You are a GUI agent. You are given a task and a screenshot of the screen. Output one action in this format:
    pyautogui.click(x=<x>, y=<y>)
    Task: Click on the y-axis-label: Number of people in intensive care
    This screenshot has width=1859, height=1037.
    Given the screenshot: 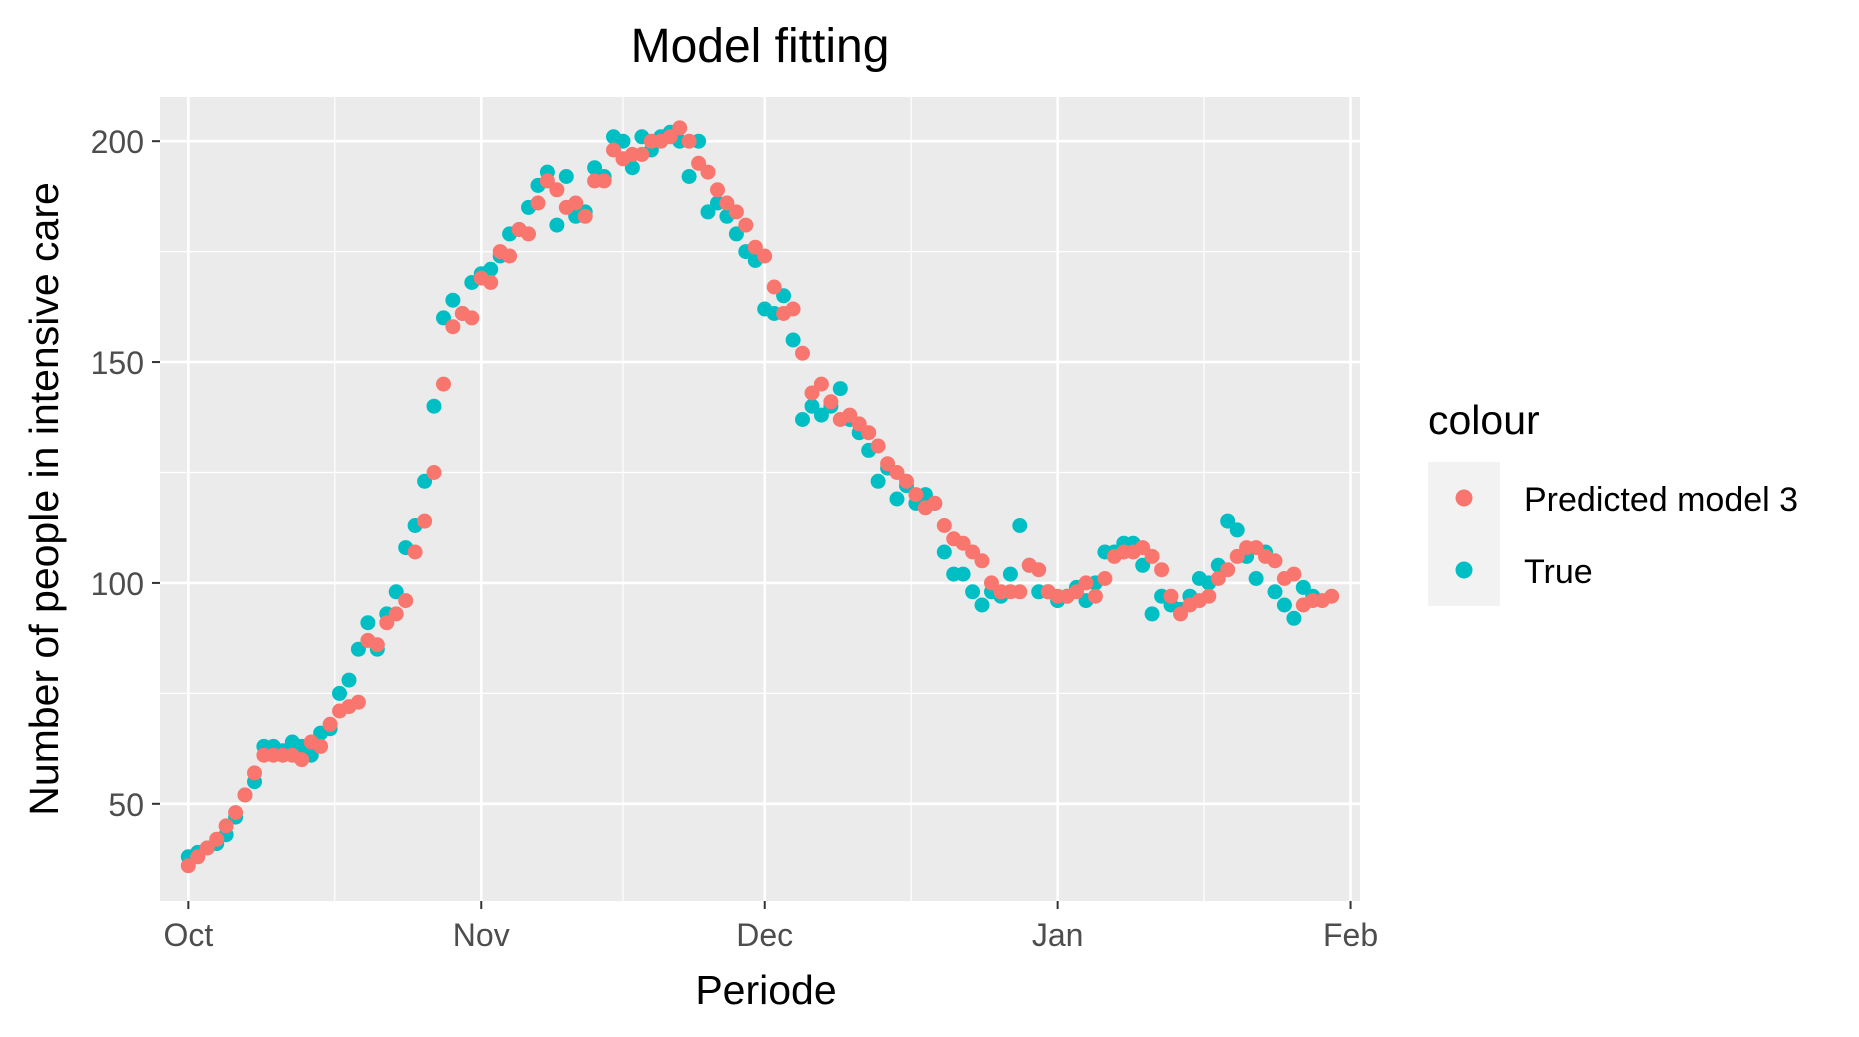 What is the action you would take?
    pyautogui.click(x=44, y=499)
    